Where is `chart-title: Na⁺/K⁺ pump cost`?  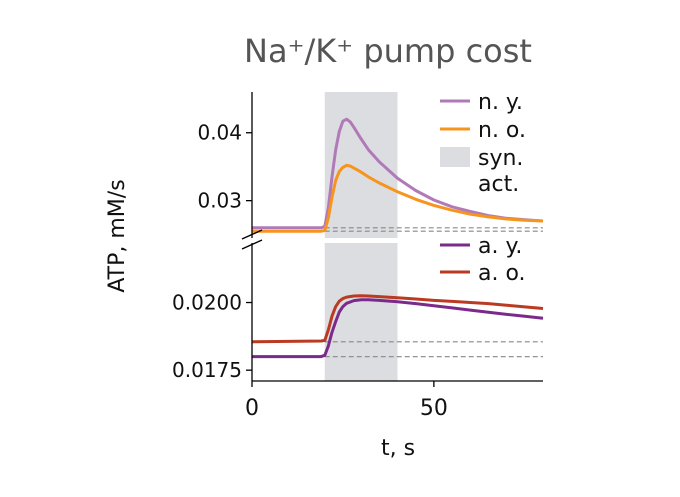 chart-title: Na⁺/K⁺ pump cost is located at coordinates (388, 51).